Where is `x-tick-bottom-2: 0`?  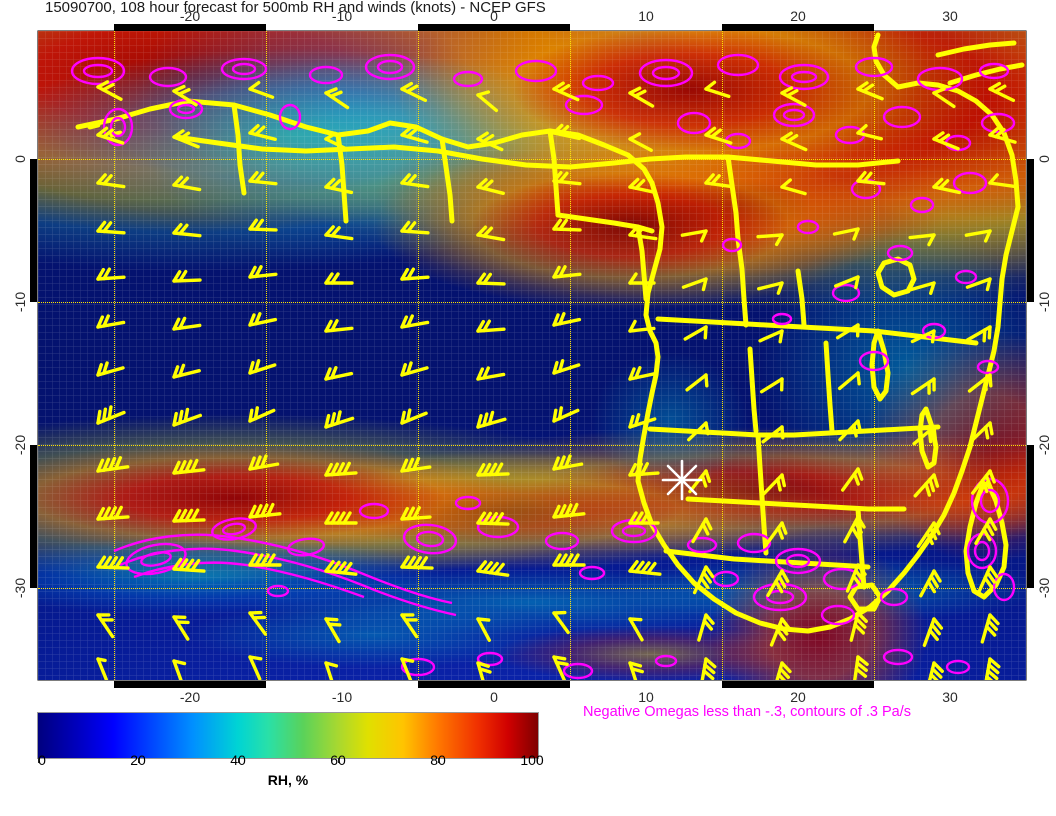
x-tick-bottom-2: 0 is located at coordinates (494, 697).